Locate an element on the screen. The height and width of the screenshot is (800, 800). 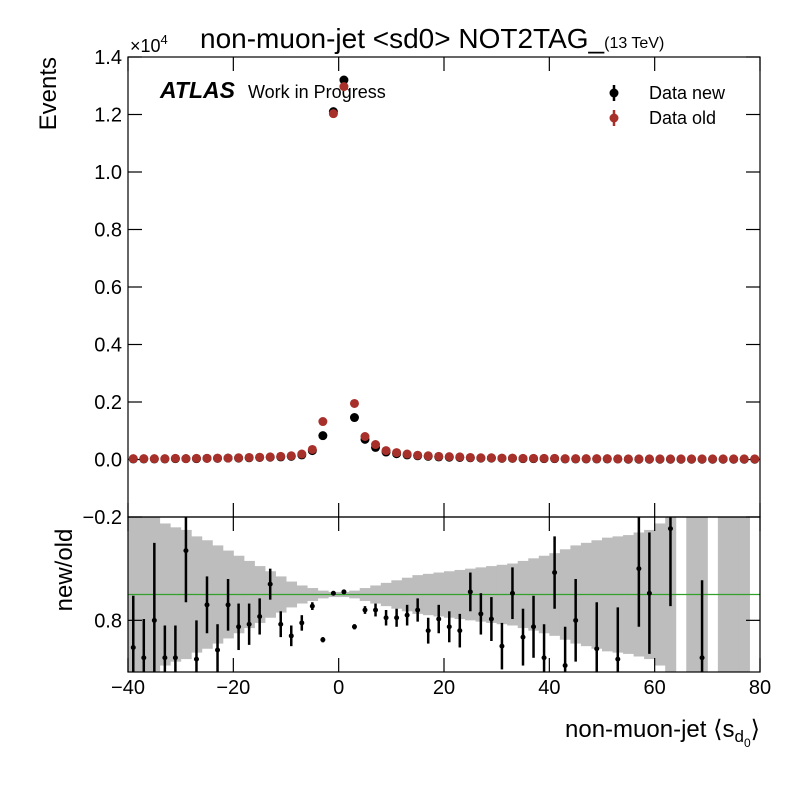
y-tick-label: 0.6 is located at coordinates (108, 288).